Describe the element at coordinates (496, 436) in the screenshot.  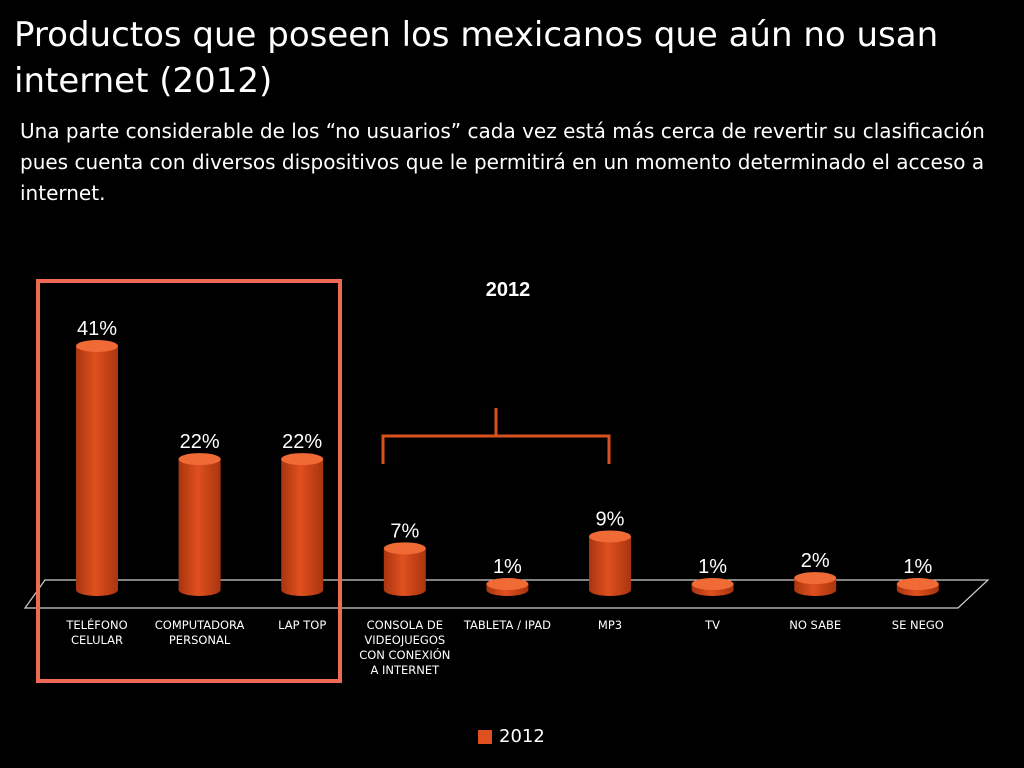
I see `group-bracket` at that location.